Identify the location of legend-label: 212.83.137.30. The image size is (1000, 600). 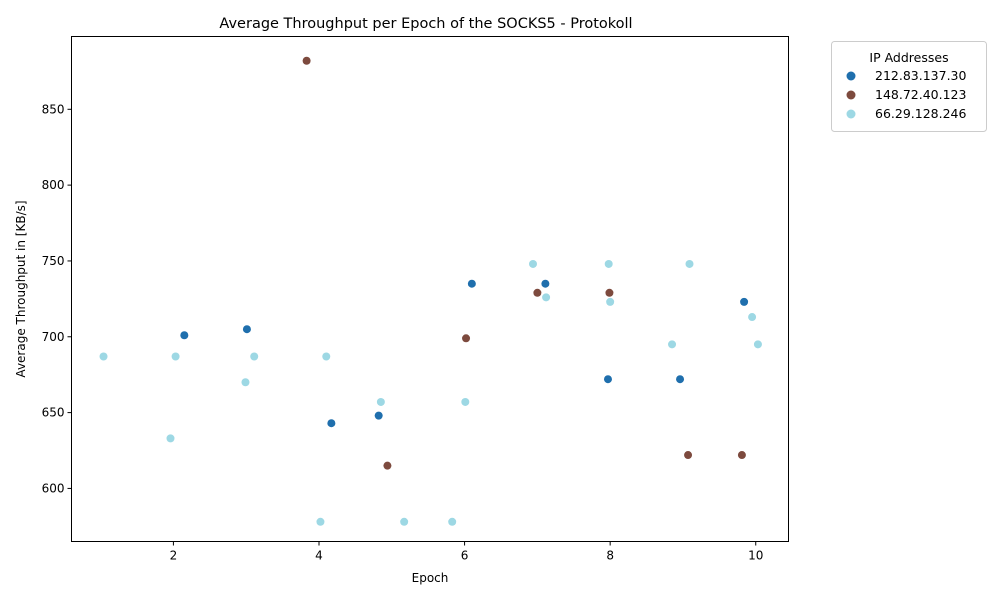
(920, 75).